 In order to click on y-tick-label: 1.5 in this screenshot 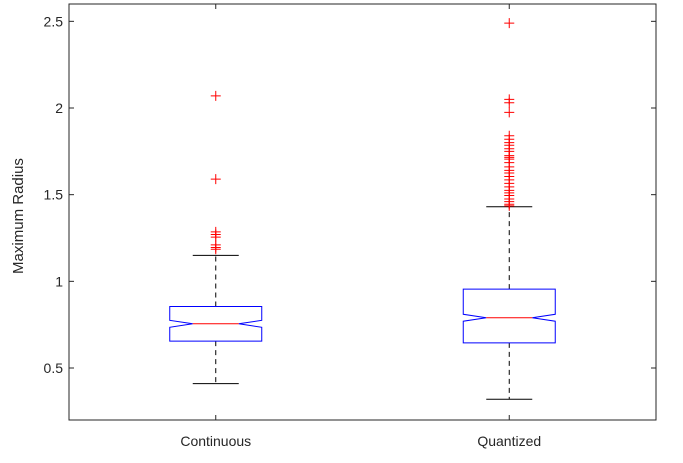, I will do `click(54, 195)`.